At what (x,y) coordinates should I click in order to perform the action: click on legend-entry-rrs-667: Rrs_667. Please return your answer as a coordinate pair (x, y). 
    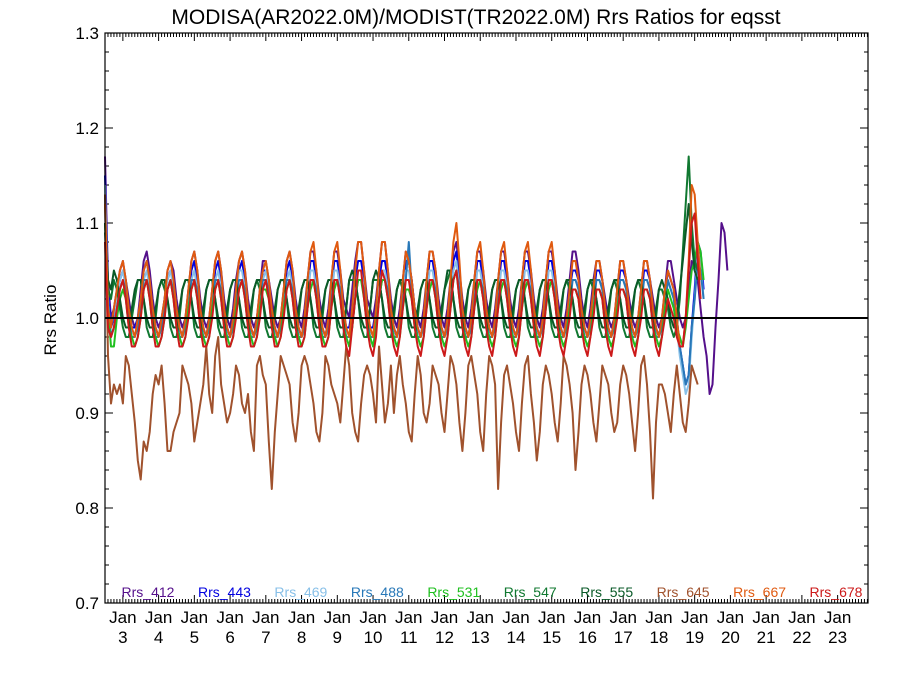
    Looking at the image, I should click on (759, 592).